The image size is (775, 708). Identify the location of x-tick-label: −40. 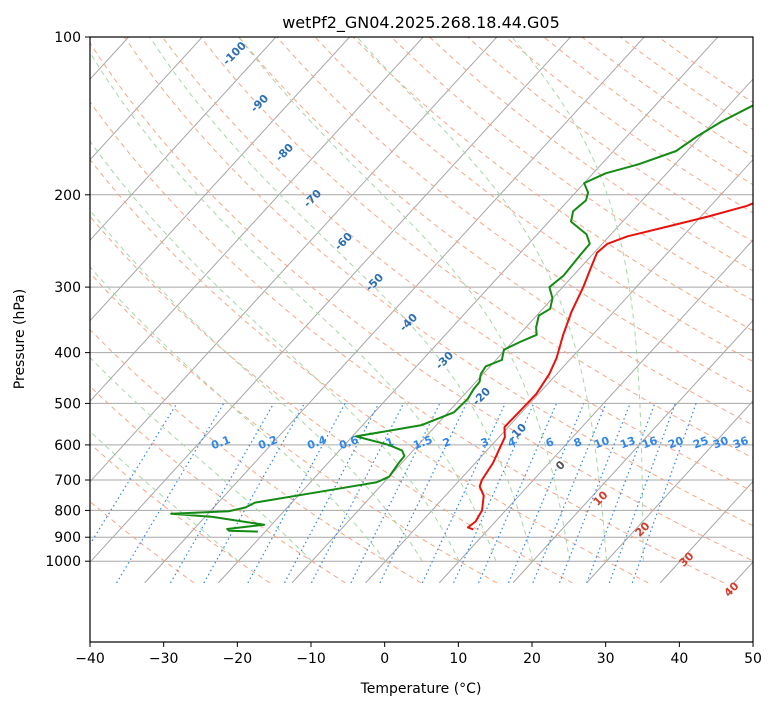
(90, 659).